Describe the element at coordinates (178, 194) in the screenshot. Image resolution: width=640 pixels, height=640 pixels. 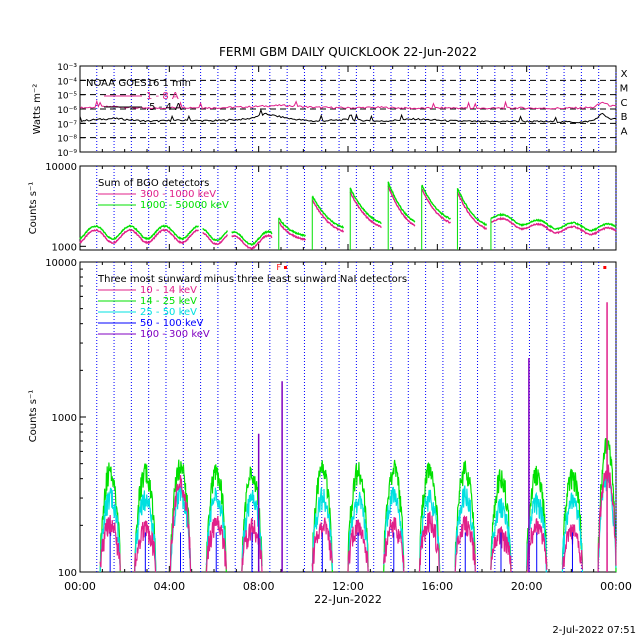
I see `bgo-legend-label-low: 300 - 1000 keV` at that location.